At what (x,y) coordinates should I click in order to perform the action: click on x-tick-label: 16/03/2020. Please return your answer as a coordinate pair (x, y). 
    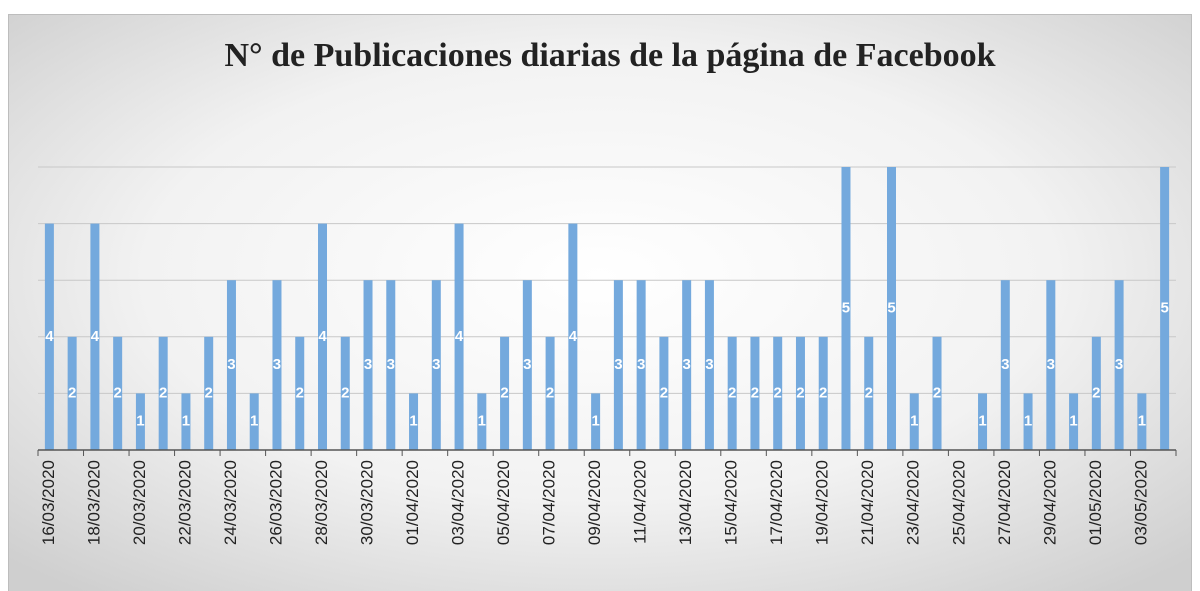
    Looking at the image, I should click on (48, 502).